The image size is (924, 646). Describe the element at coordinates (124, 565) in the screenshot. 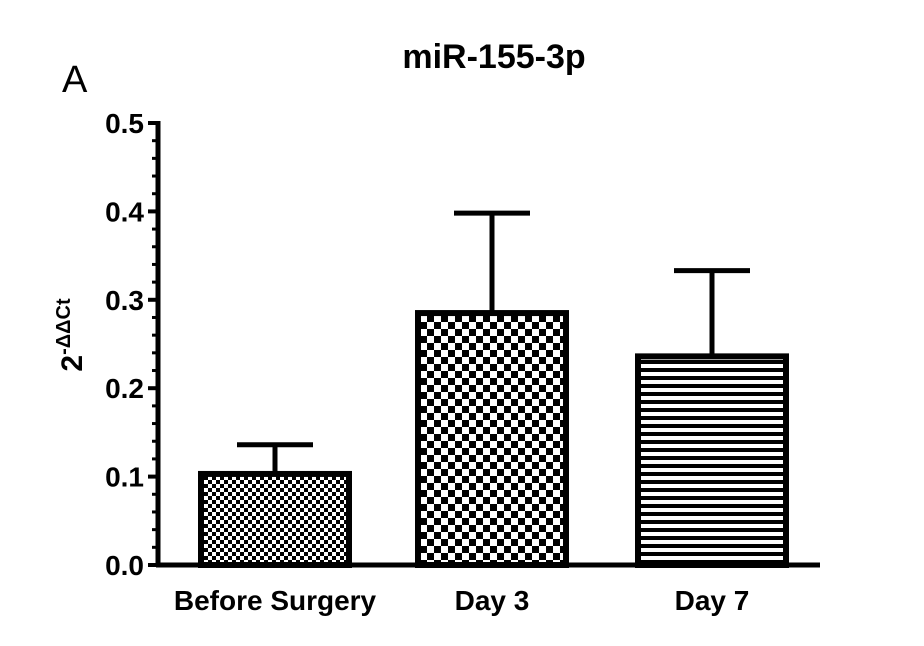

I see `y-tick-label: 0.0` at that location.